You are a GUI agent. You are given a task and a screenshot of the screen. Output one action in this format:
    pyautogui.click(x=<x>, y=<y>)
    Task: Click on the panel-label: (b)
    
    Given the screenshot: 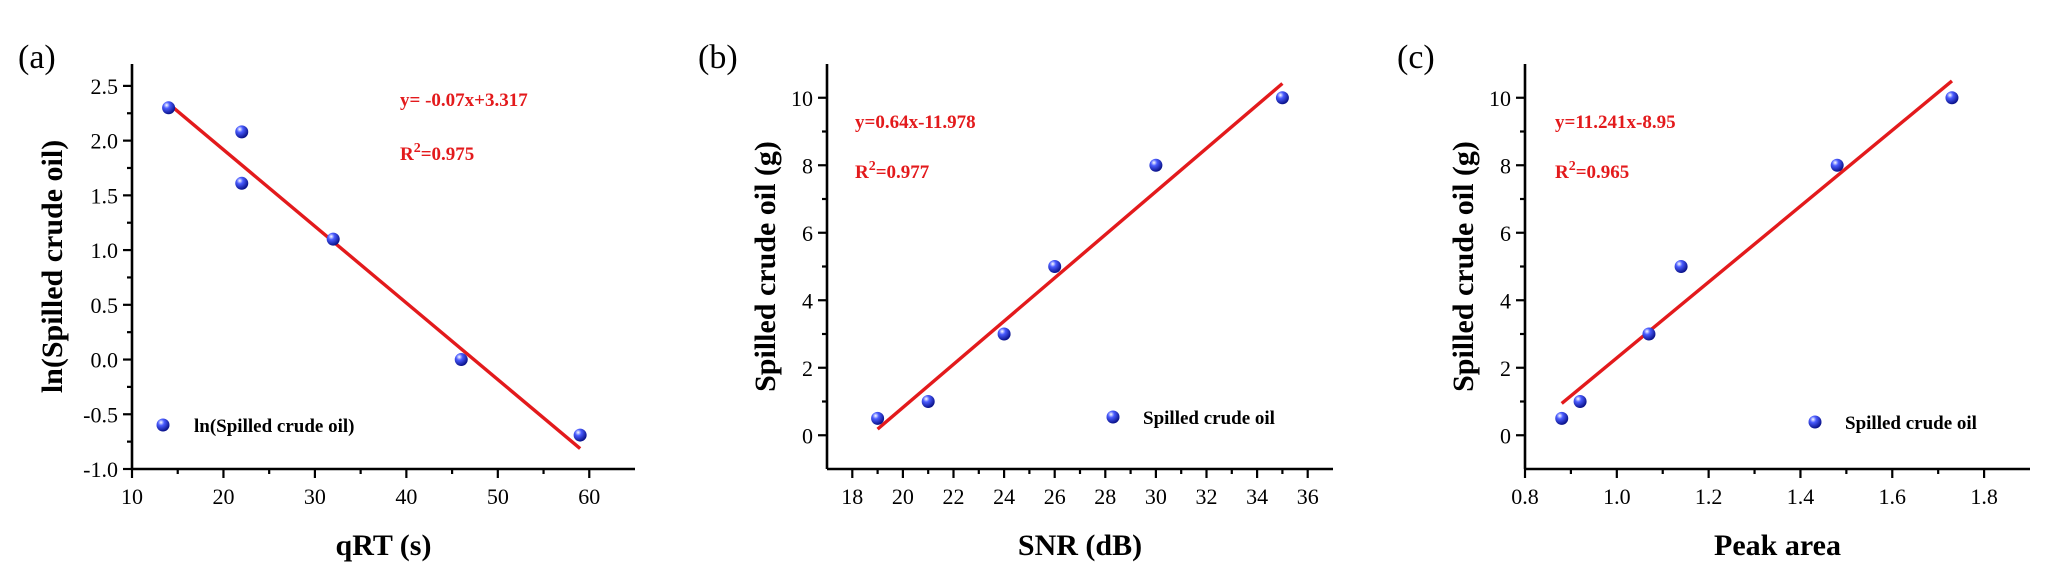 What is the action you would take?
    pyautogui.click(x=718, y=57)
    